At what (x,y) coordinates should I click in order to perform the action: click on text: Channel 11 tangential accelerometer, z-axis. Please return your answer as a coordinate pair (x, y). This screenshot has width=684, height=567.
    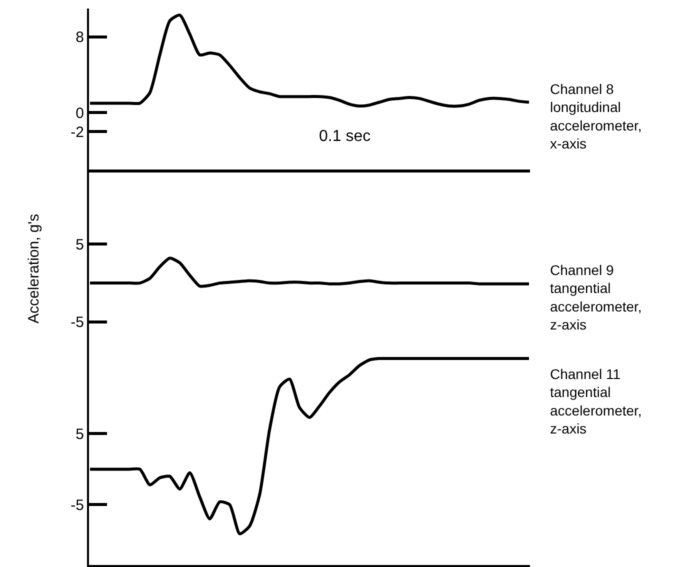
    Looking at the image, I should click on (596, 401).